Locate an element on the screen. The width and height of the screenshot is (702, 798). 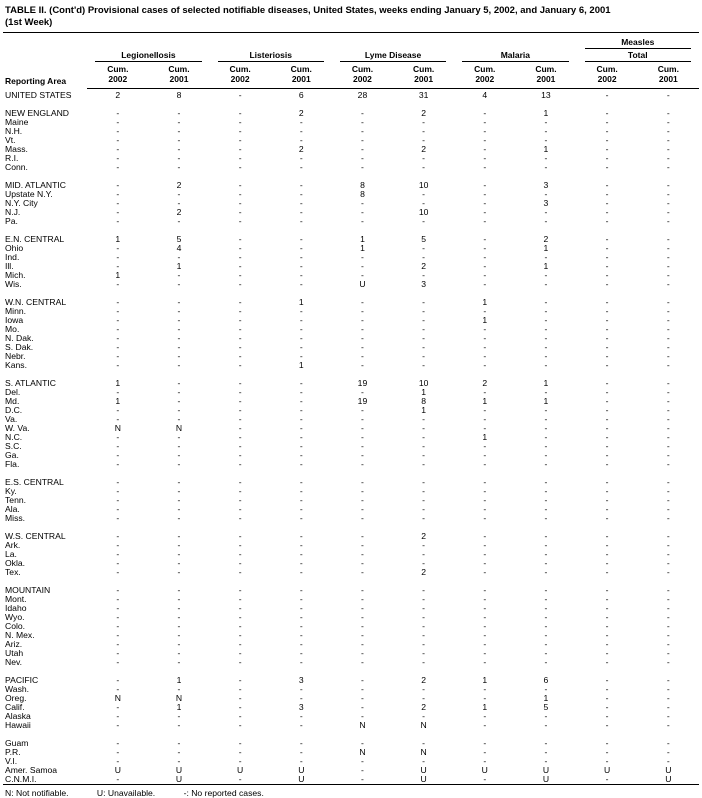
reporting-area-cell: Ga. is located at coordinates (12, 455).